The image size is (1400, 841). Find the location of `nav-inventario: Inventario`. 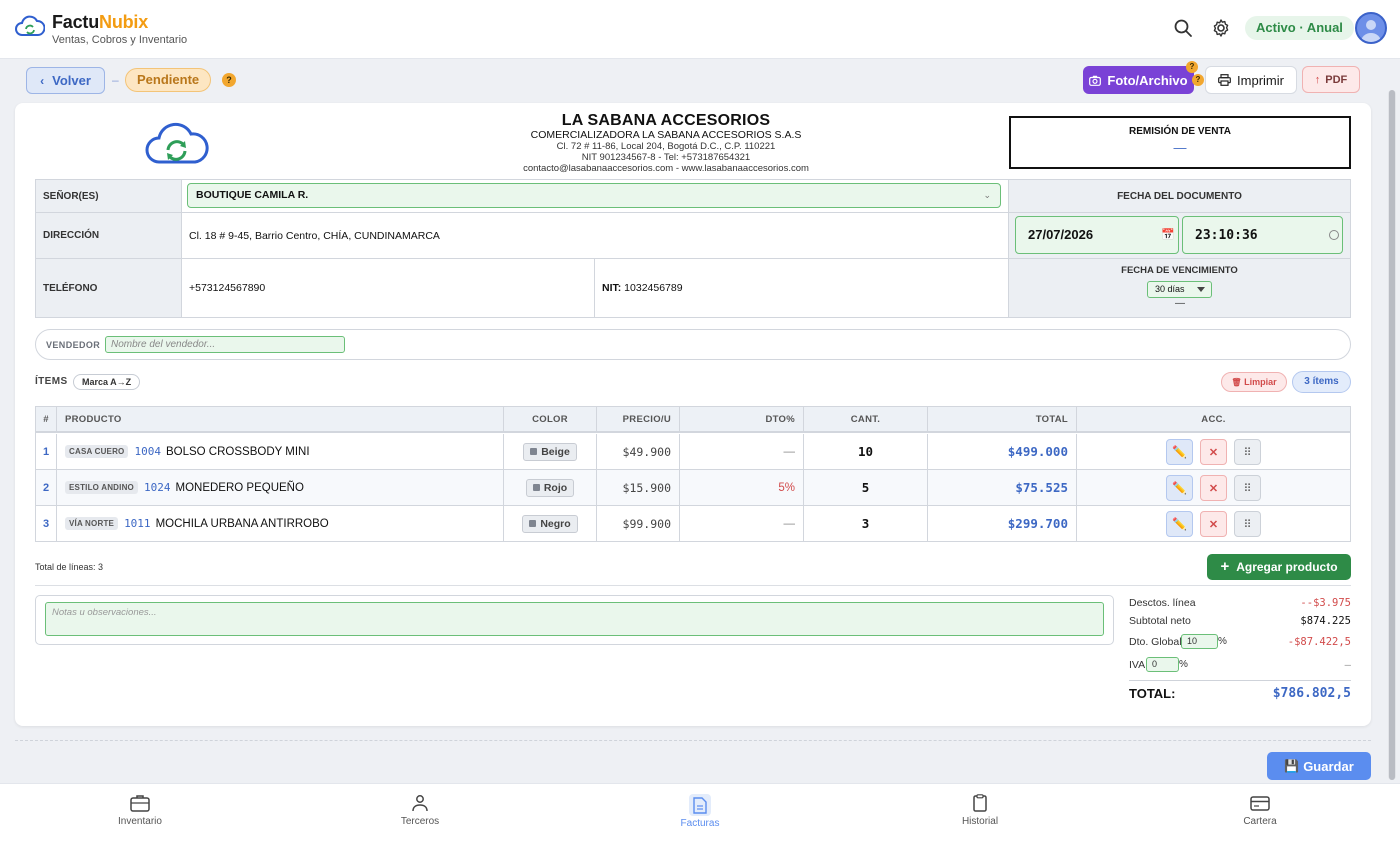

nav-inventario: Inventario is located at coordinates (140, 810).